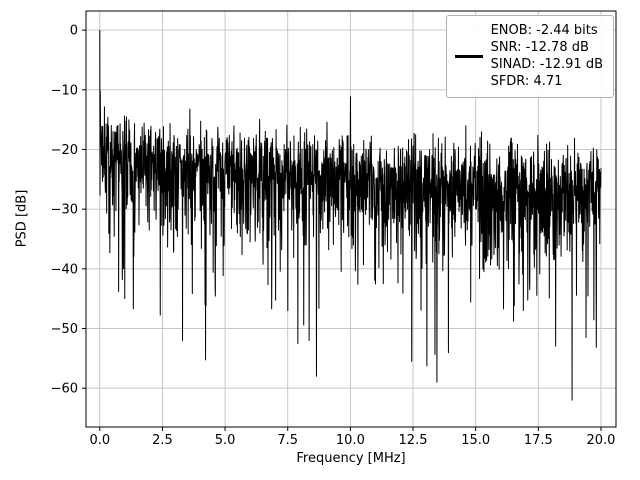 The image size is (640, 480). What do you see at coordinates (350, 440) in the screenshot?
I see `x-tick-label: 10.0` at bounding box center [350, 440].